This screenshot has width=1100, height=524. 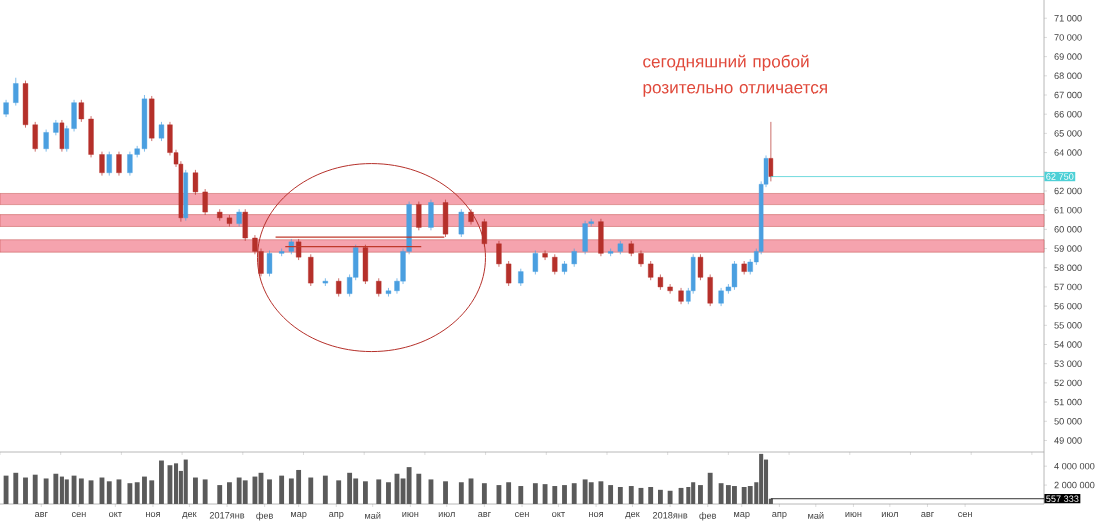 What do you see at coordinates (735, 75) in the screenshot?
I see `annotation: сегодняшний пробой розительно отличается` at bounding box center [735, 75].